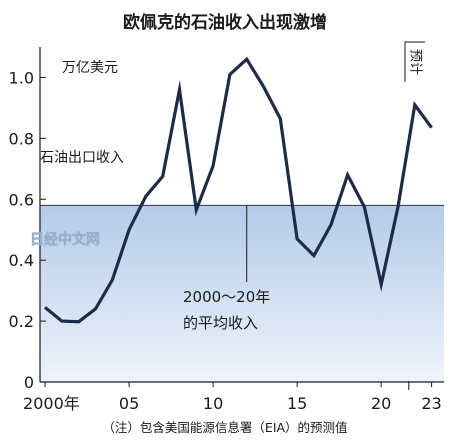 This screenshot has height=448, width=450. What do you see at coordinates (29, 382) in the screenshot?
I see `y-tick-label: 0` at bounding box center [29, 382].